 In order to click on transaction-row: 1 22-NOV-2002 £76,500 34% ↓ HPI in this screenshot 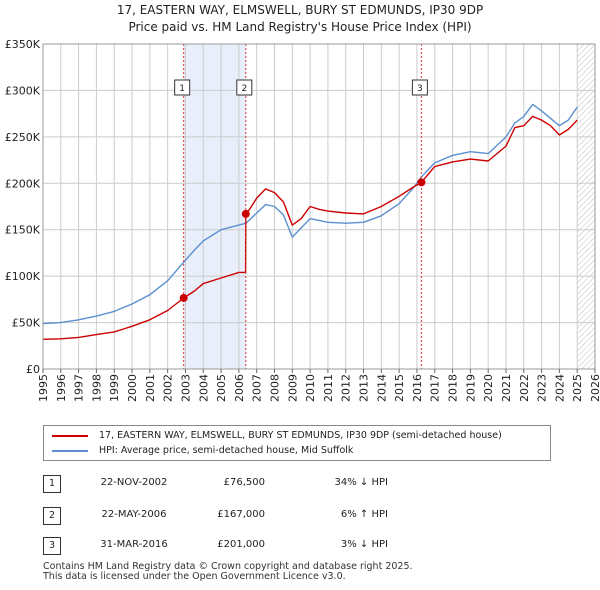, I will do `click(300, 485)`.